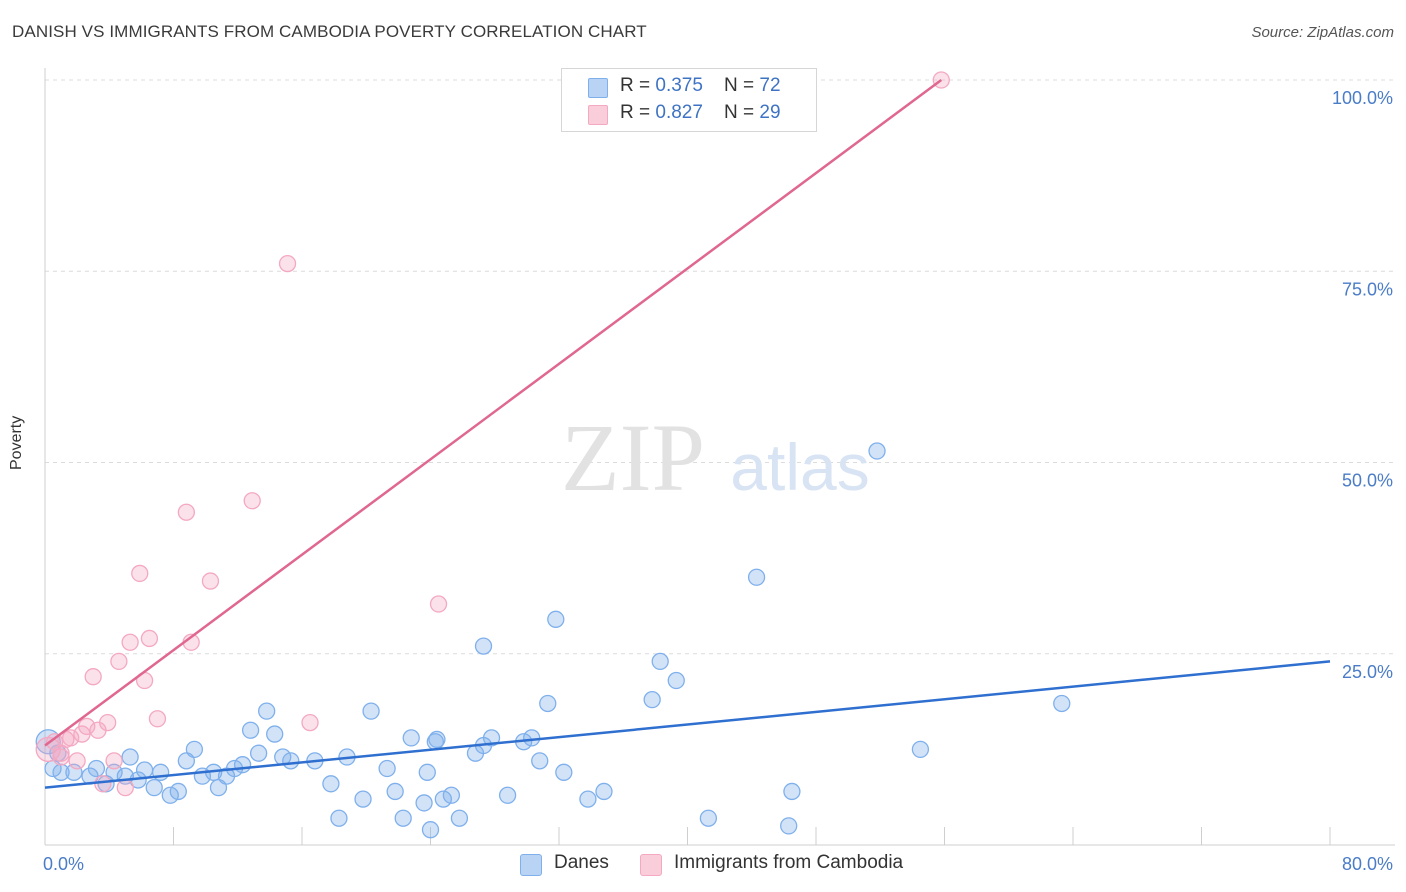 The image size is (1406, 892). What do you see at coordinates (1367, 481) in the screenshot?
I see `y-tick-label: 50.0%` at bounding box center [1367, 481].